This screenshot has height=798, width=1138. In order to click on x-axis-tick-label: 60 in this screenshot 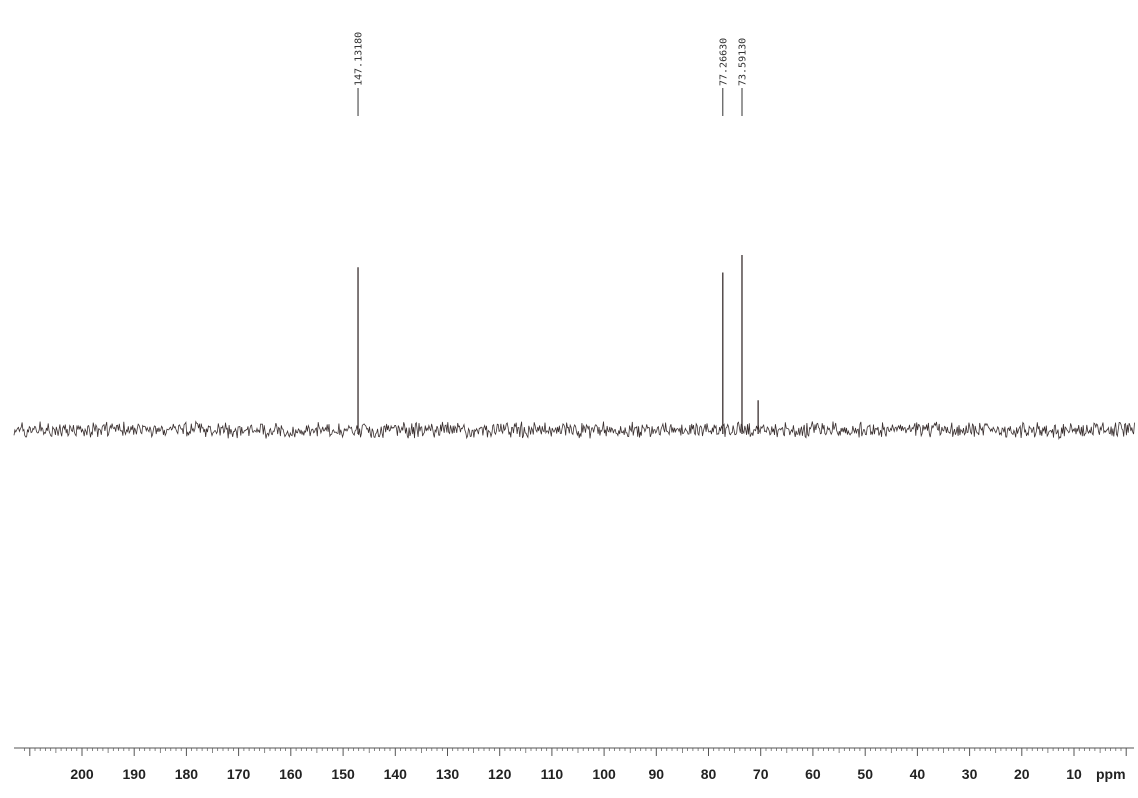, I will do `click(813, 774)`.